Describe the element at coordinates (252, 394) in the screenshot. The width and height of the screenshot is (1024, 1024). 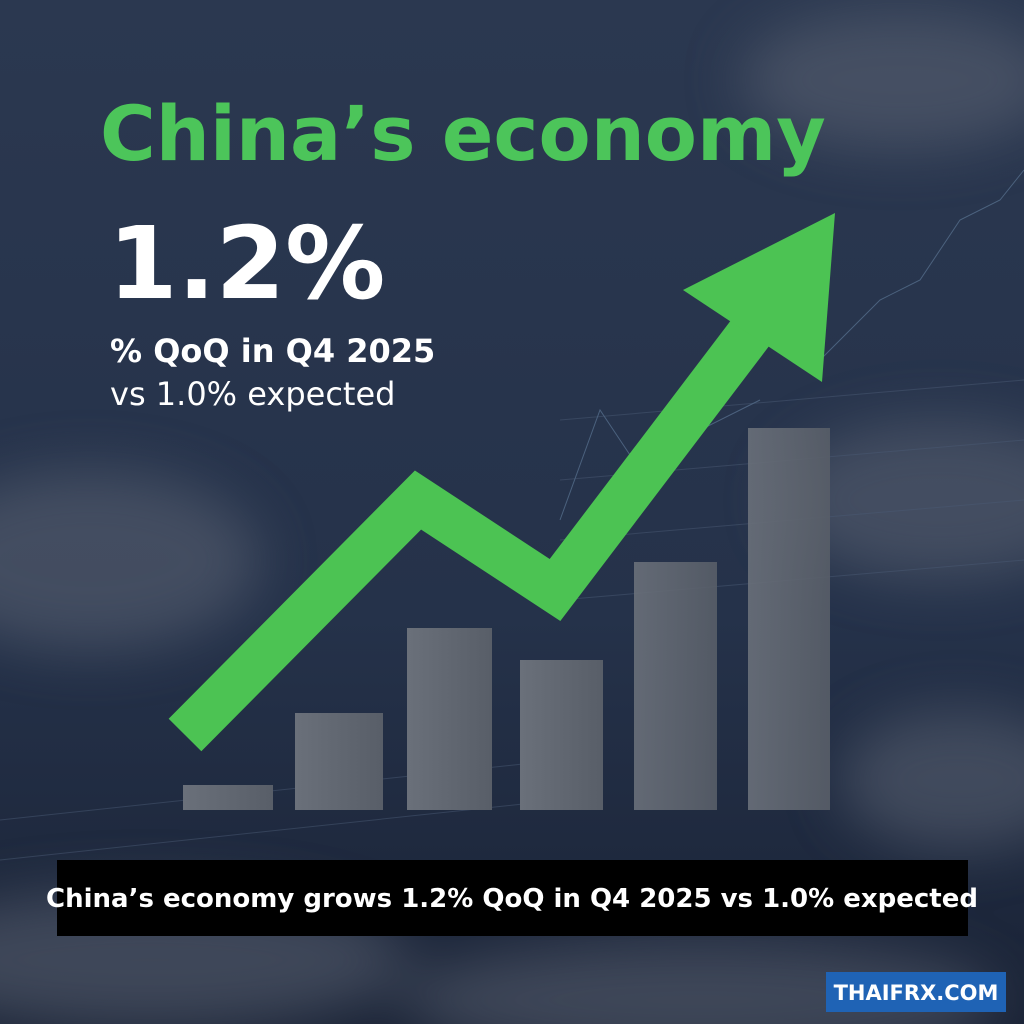
I see `detail-line: vs 1.0% expected` at that location.